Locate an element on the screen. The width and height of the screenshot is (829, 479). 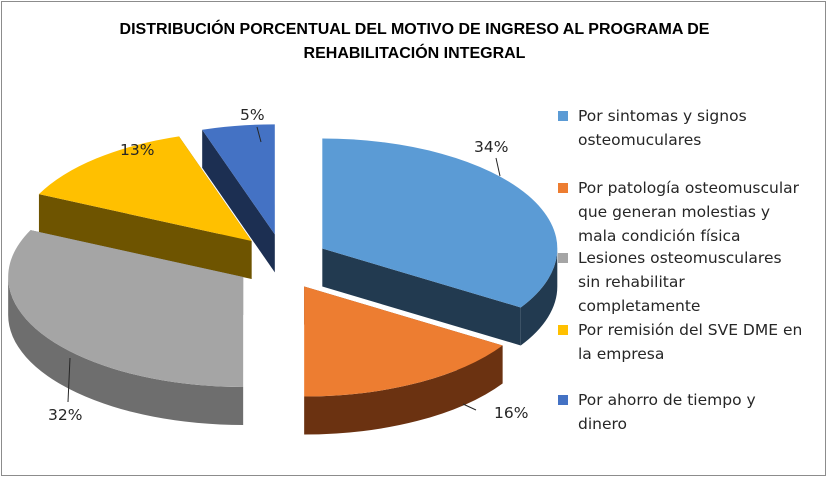
data-label-patologia: 16% is located at coordinates (511, 413).